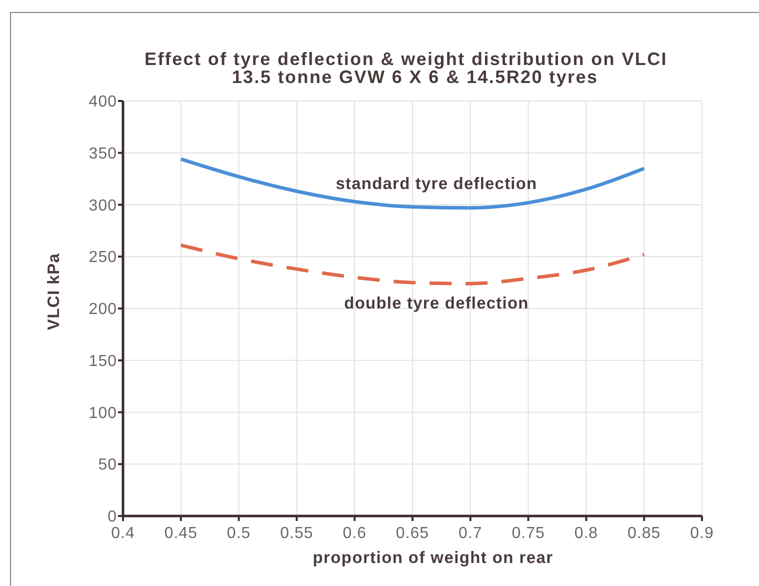 The height and width of the screenshot is (586, 759). What do you see at coordinates (586, 533) in the screenshot?
I see `x-tick-label: 0.8` at bounding box center [586, 533].